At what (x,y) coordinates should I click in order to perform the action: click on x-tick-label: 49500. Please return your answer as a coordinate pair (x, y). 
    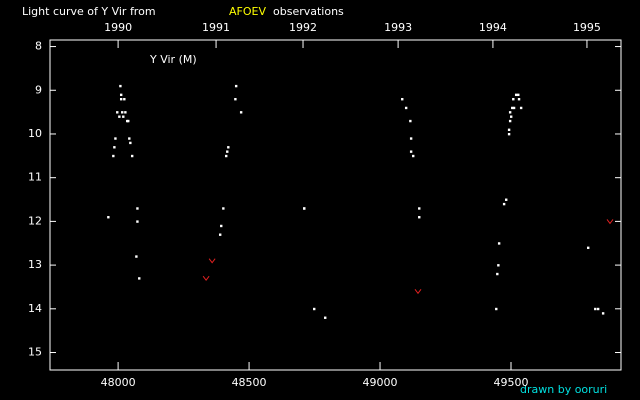
    Looking at the image, I should click on (510, 382).